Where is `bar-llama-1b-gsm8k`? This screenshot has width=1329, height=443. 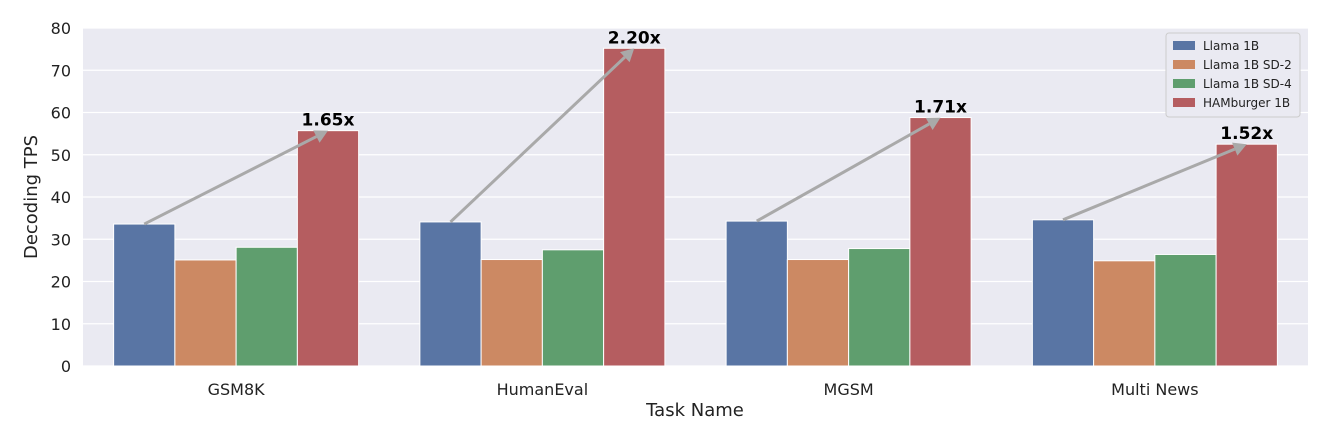 bar-llama-1b-gsm8k is located at coordinates (144, 295).